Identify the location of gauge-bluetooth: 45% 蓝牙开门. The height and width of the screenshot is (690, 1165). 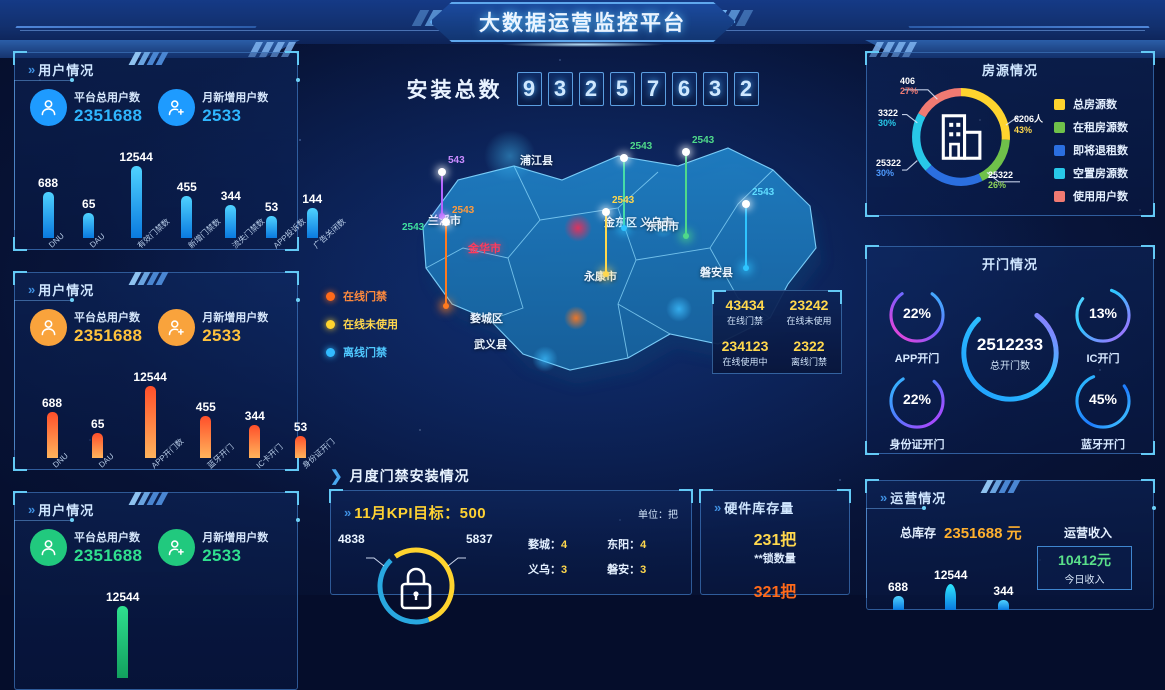
(1103, 411).